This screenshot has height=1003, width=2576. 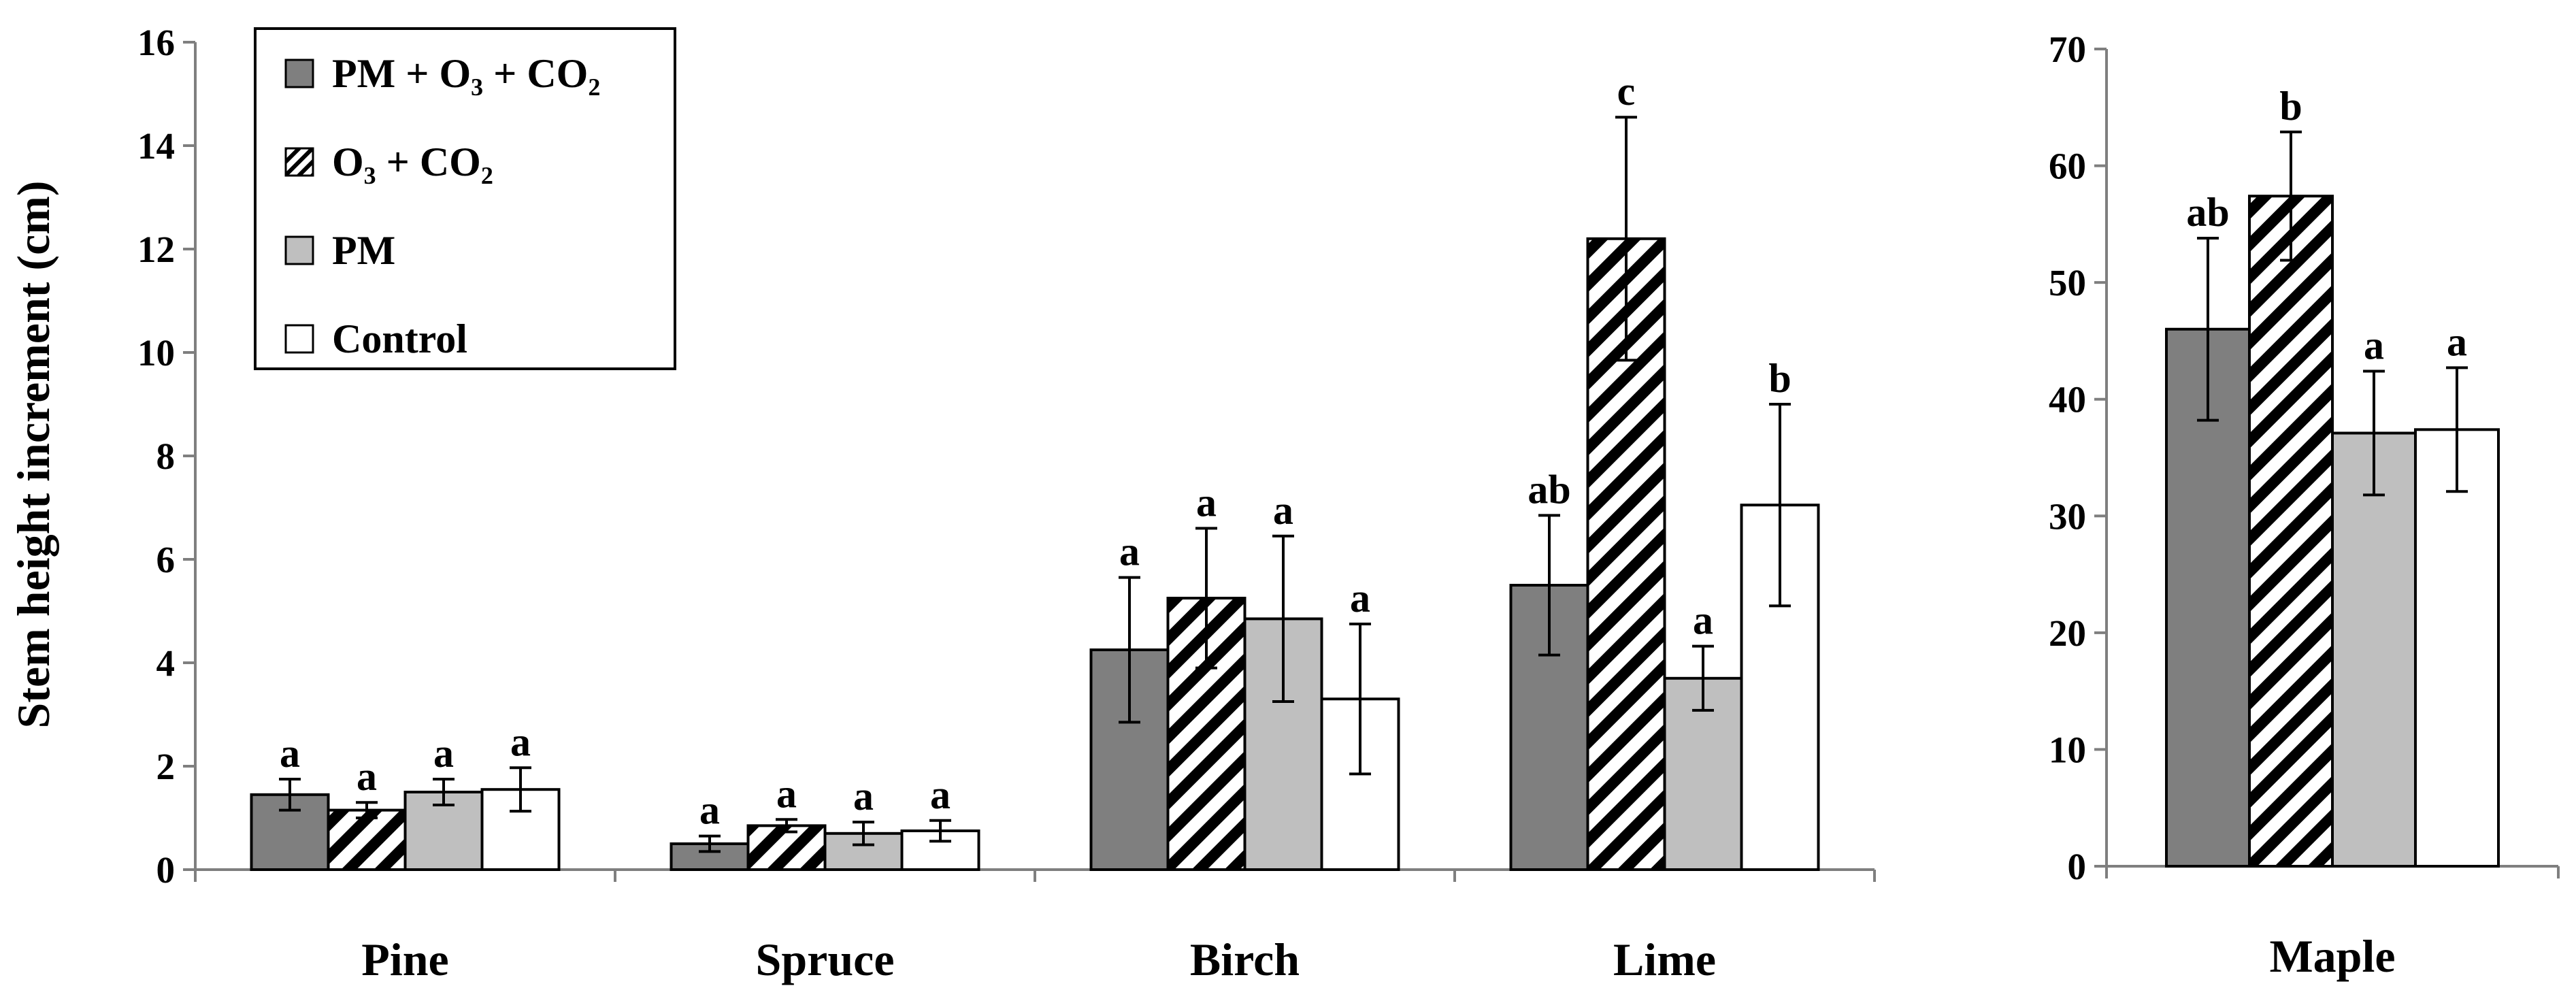 I want to click on category-label: Birch, so click(x=1245, y=959).